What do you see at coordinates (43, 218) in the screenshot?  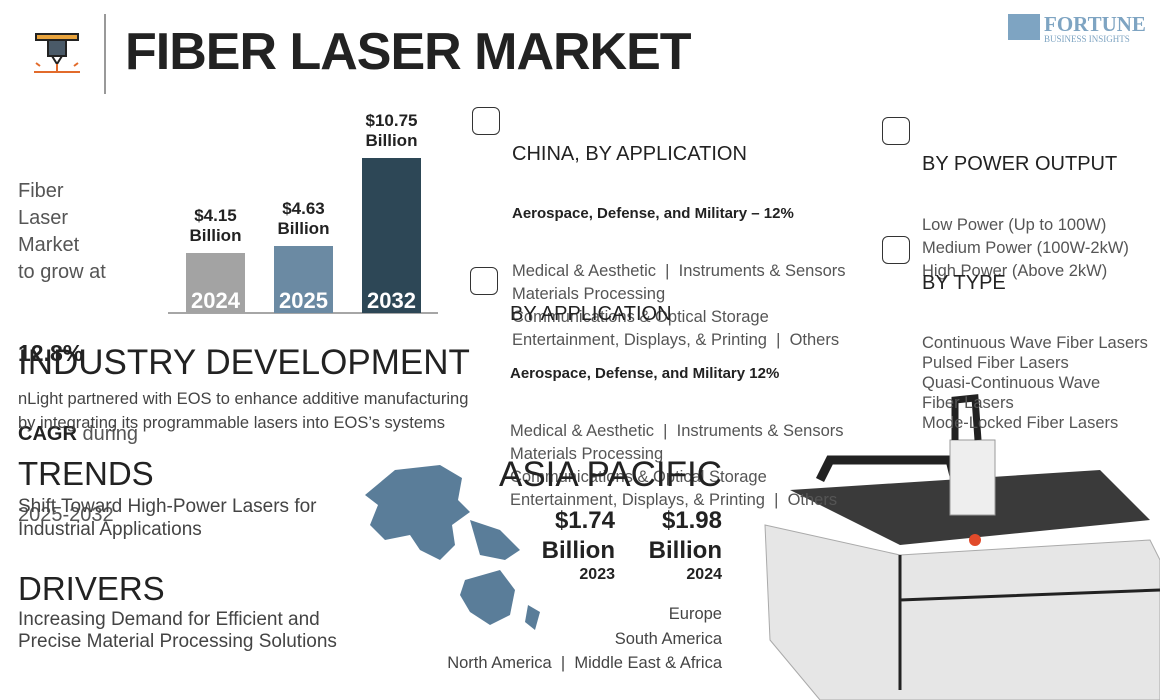 I see `growth-line: Laser` at bounding box center [43, 218].